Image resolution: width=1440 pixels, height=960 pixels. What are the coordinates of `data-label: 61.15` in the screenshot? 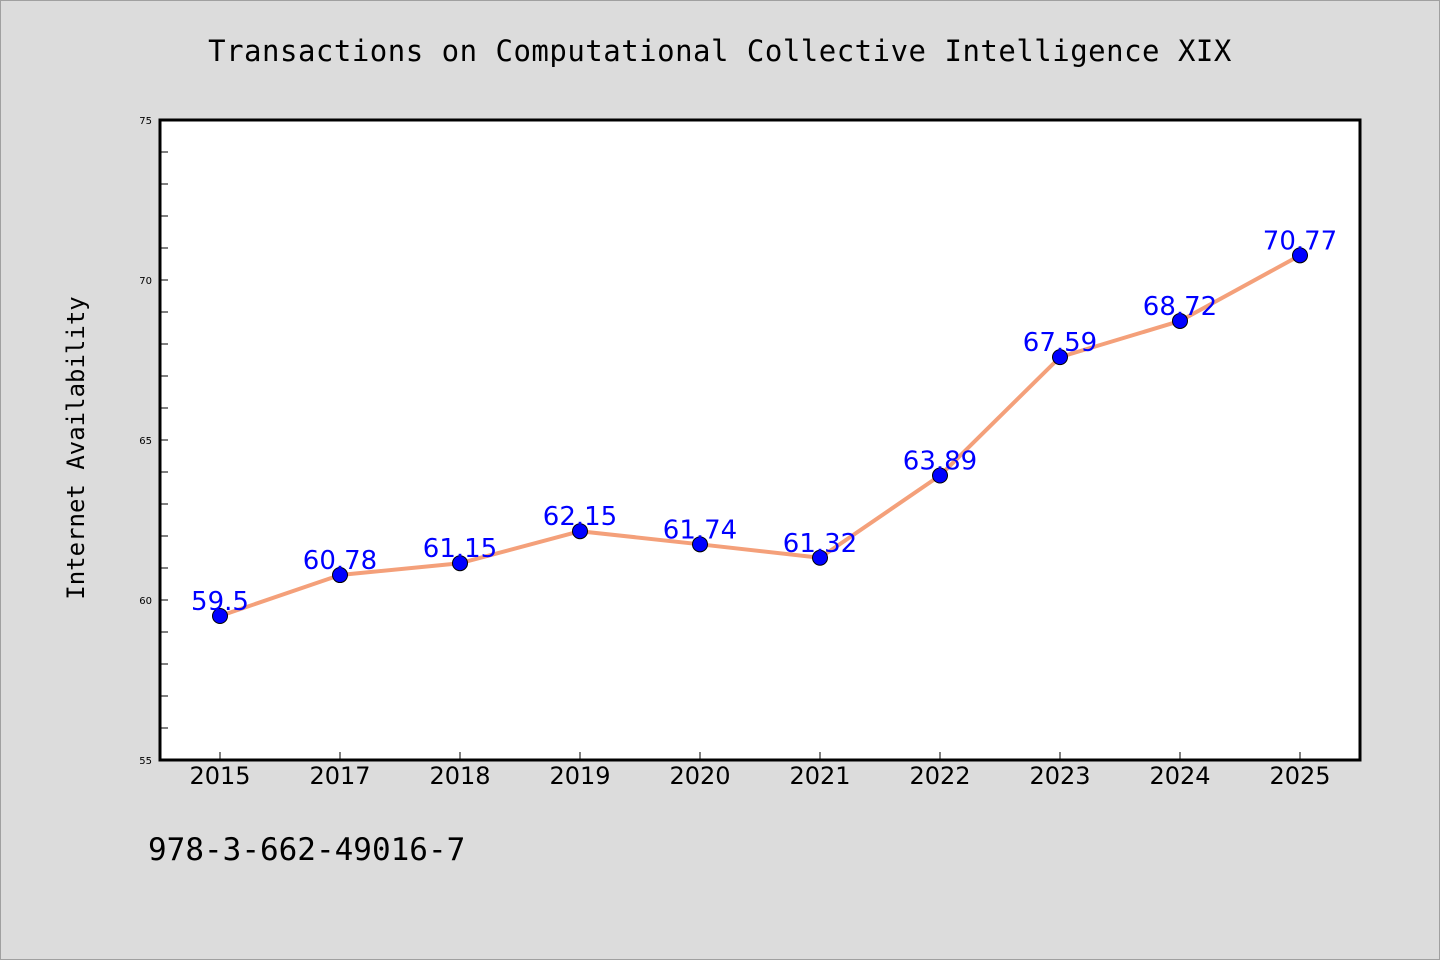 It's located at (460, 549).